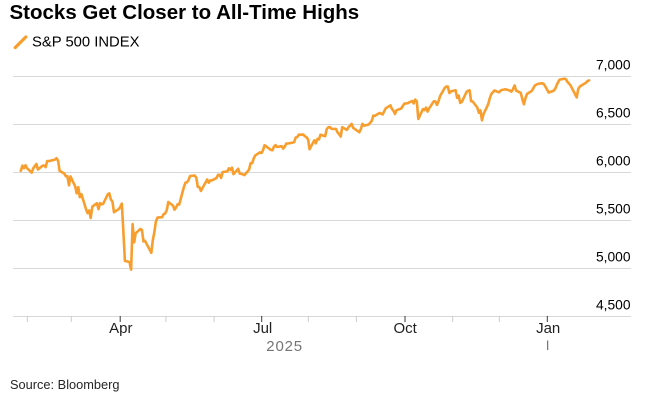 This screenshot has height=401, width=658. I want to click on svg-text: Apr, so click(120, 328).